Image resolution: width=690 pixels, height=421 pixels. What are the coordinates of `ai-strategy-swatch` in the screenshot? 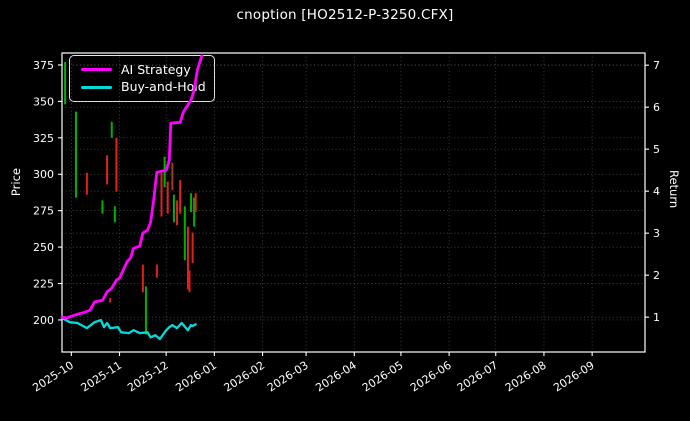 It's located at (96, 70).